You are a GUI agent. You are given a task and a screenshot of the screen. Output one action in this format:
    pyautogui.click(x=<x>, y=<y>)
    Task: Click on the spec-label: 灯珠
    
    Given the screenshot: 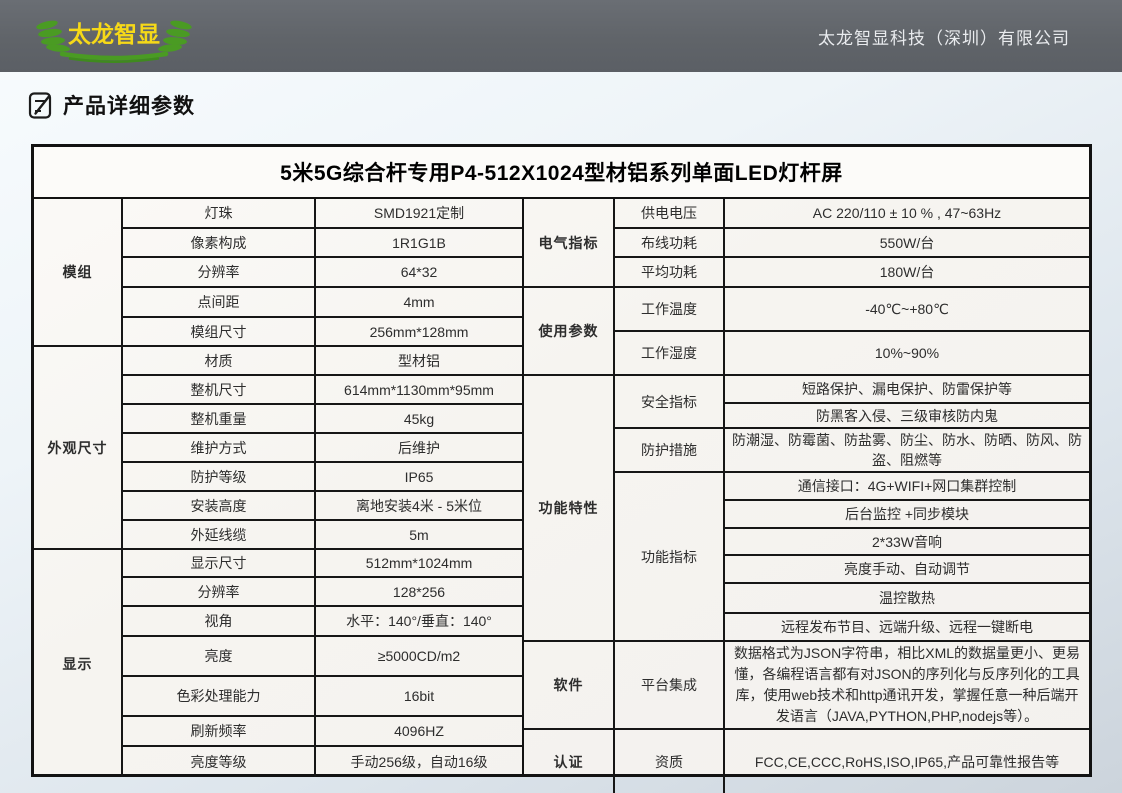 What is the action you would take?
    pyautogui.click(x=218, y=213)
    